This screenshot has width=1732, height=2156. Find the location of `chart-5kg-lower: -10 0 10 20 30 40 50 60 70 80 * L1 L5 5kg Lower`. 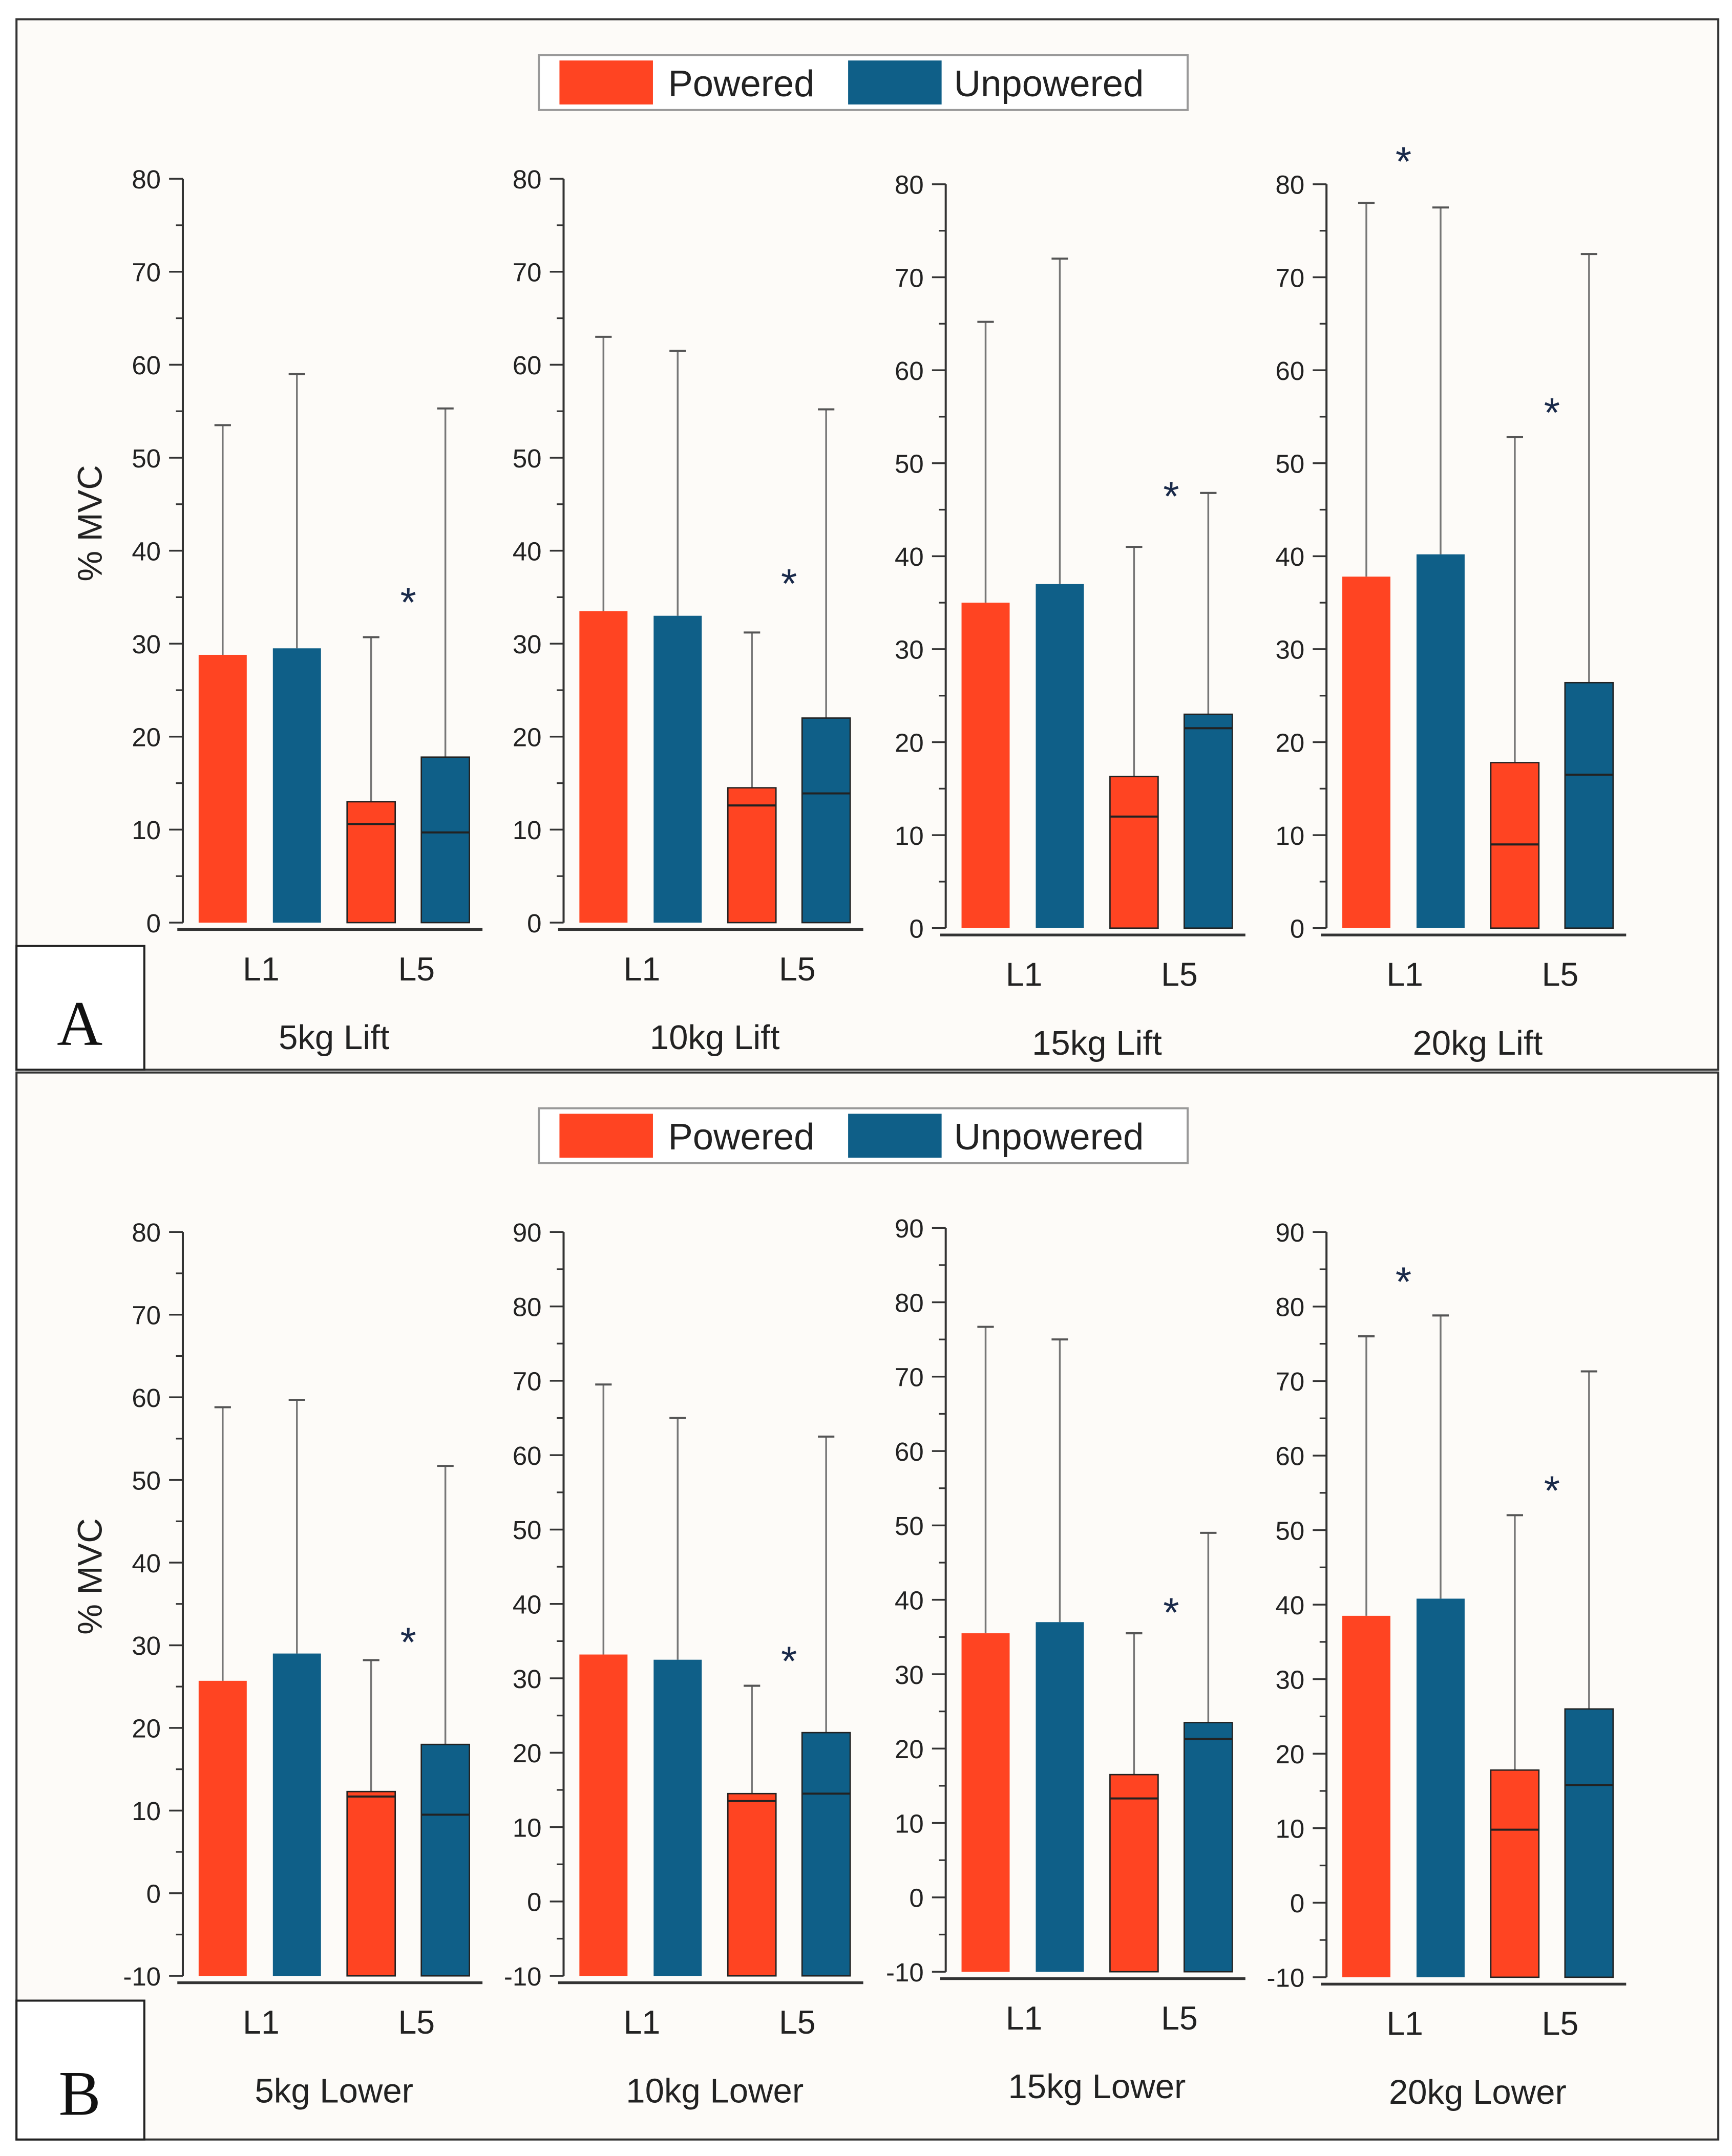

chart-5kg-lower: -10 0 10 20 30 40 50 60 70 80 * L1 L5 5kg Lower is located at coordinates (303, 1664).